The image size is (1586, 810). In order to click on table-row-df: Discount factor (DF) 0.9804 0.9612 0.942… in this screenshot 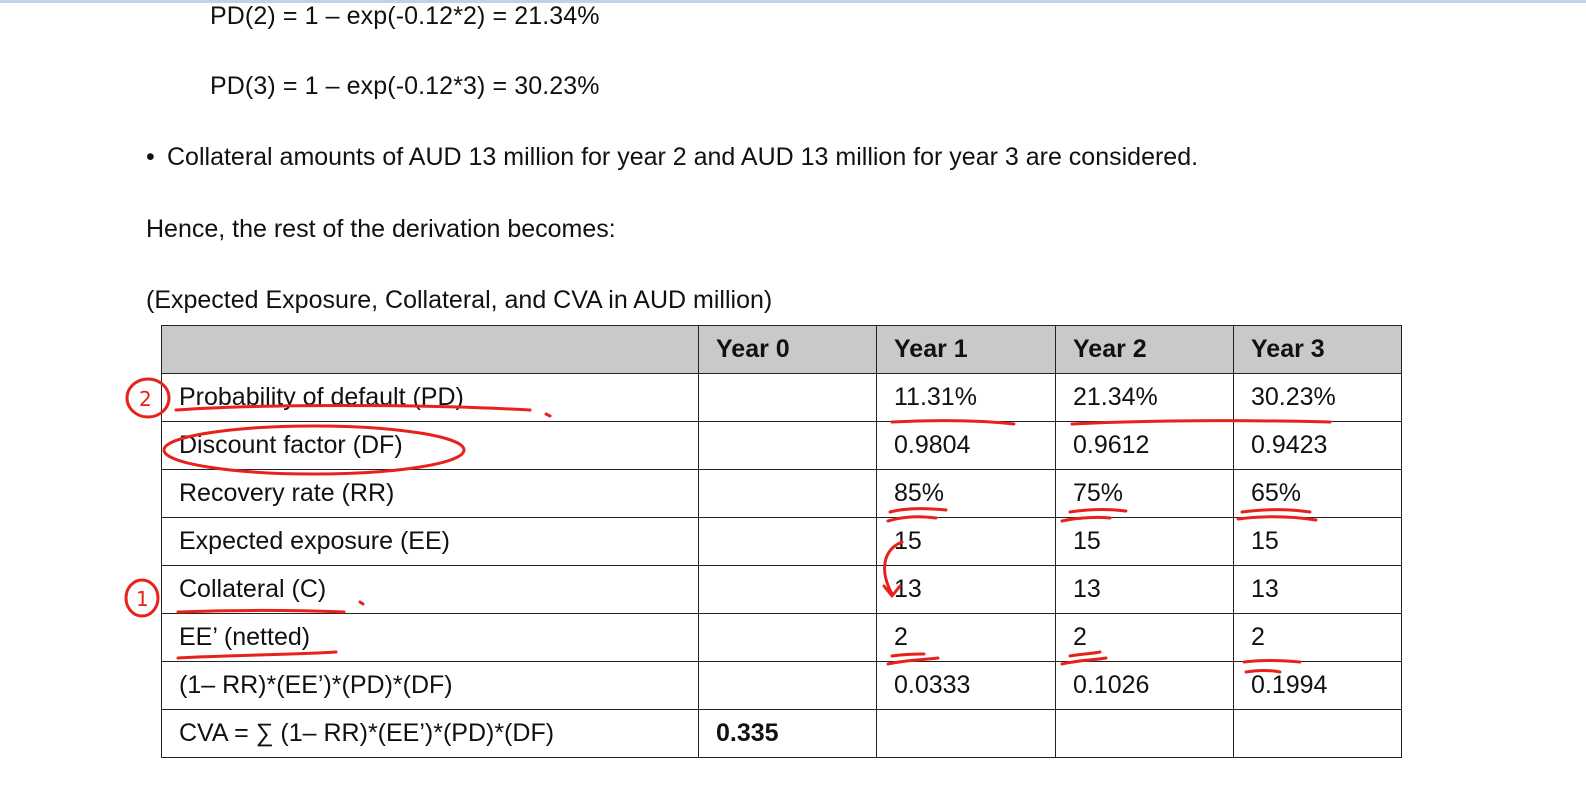, I will do `click(781, 445)`.